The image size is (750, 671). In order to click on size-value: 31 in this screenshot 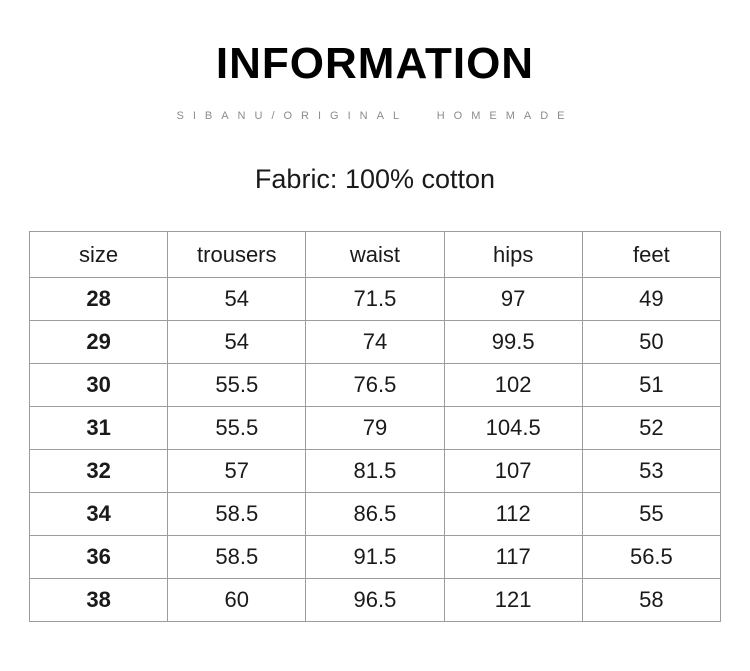, I will do `click(98, 428)`.